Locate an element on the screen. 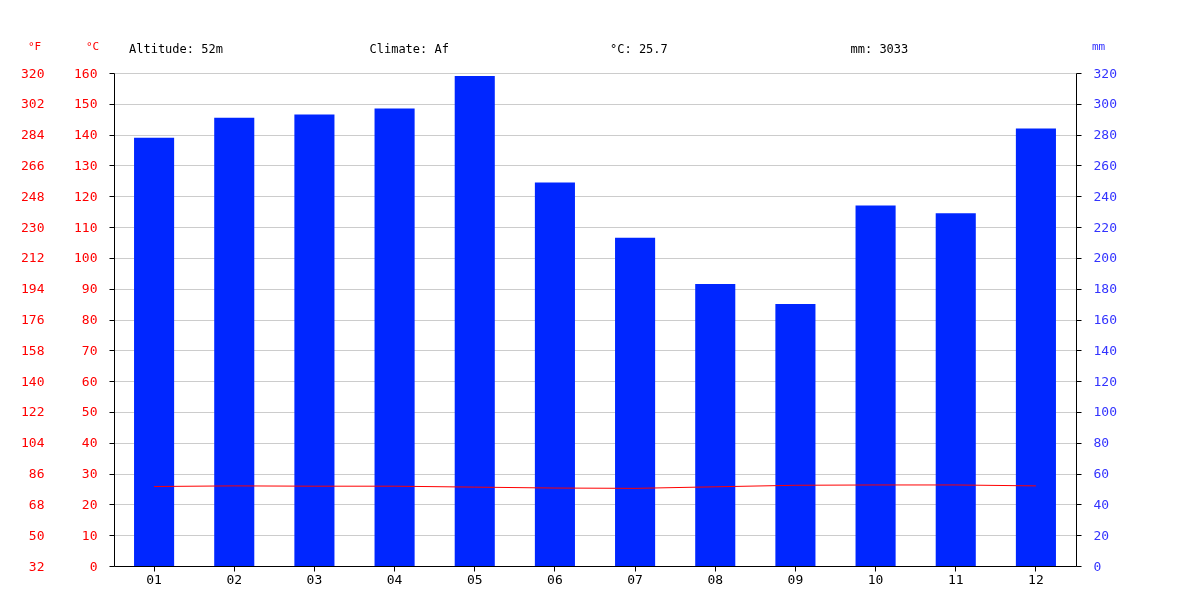  y2-tick-label: 220 is located at coordinates (1105, 227).